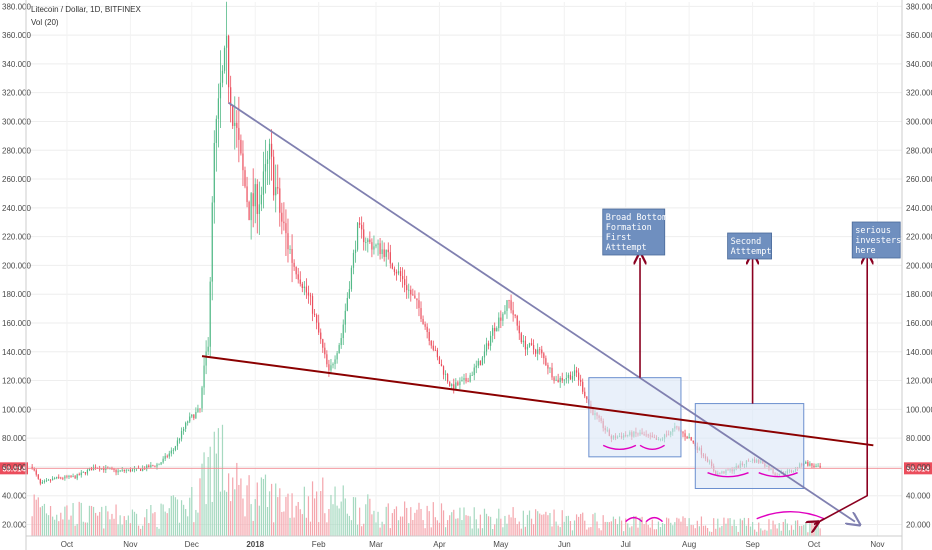 The image size is (932, 550). What do you see at coordinates (15, 468) in the screenshot?
I see `last-price-tag-left-text: 59.014` at bounding box center [15, 468].